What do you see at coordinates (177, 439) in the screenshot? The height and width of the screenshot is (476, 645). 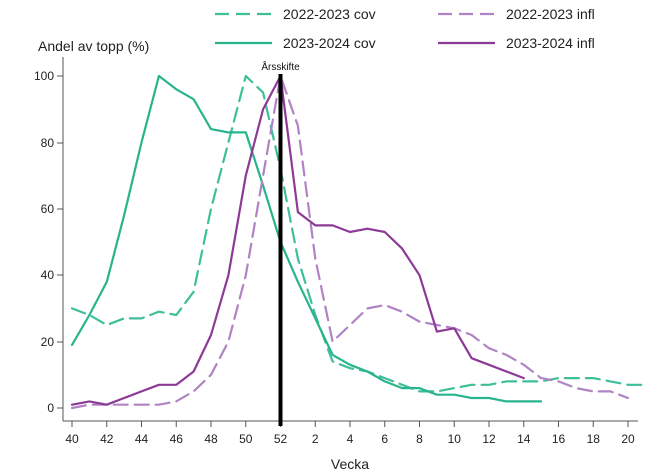 I see `x-tick-label: 46` at bounding box center [177, 439].